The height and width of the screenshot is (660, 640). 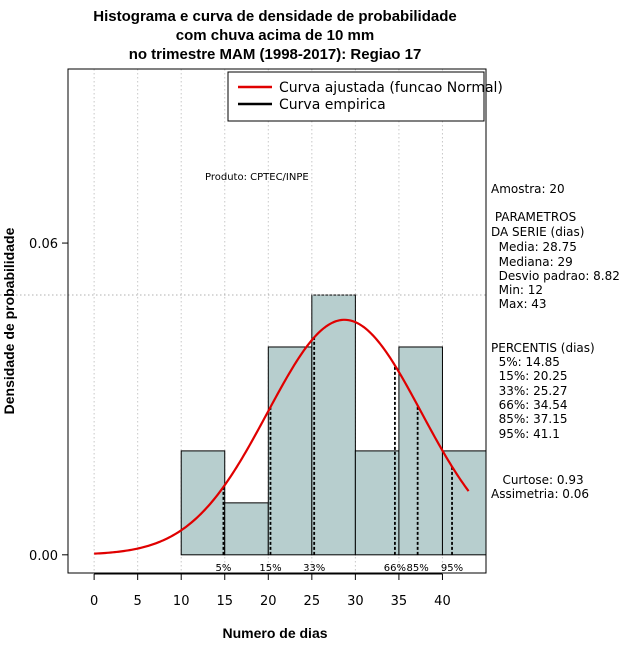 I want to click on stat-p5: 5%: 14.85, so click(x=525, y=362).